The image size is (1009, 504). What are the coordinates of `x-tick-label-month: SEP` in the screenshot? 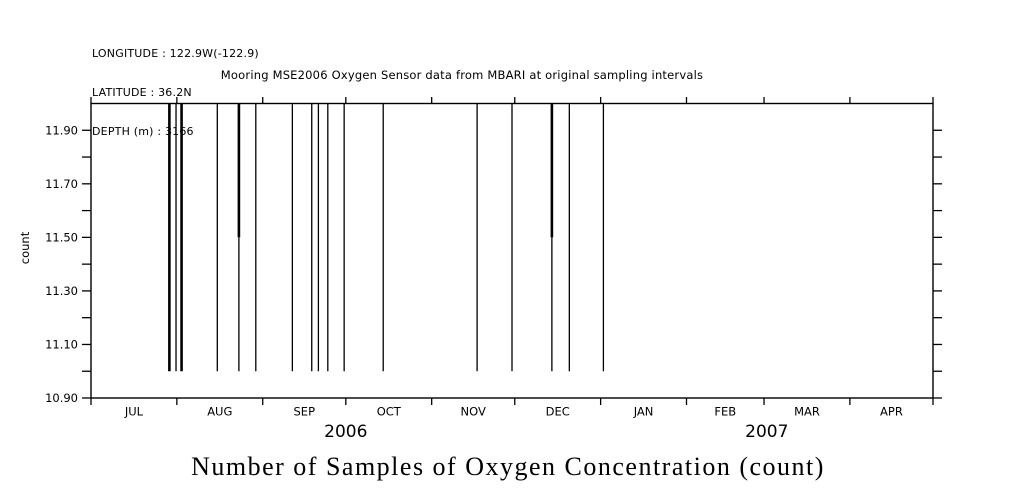 It's located at (305, 412).